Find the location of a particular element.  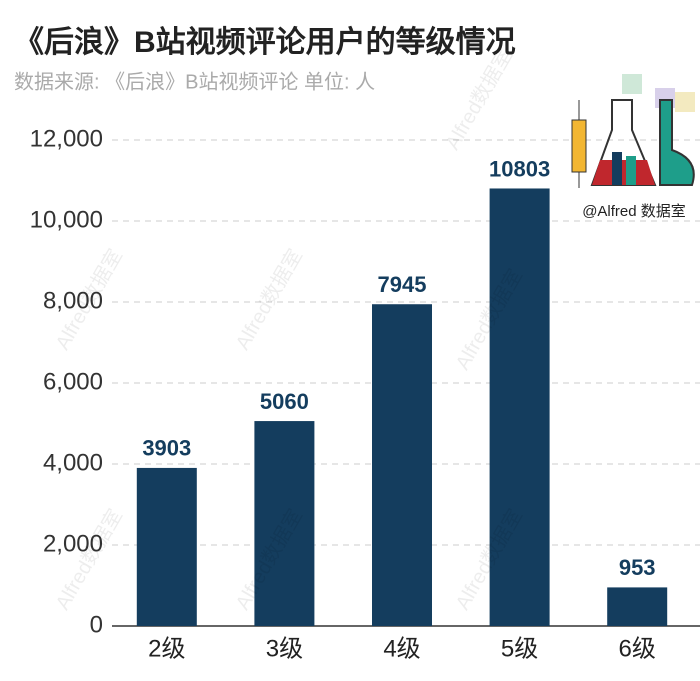

y-tick-label: 8,000 is located at coordinates (73, 300).